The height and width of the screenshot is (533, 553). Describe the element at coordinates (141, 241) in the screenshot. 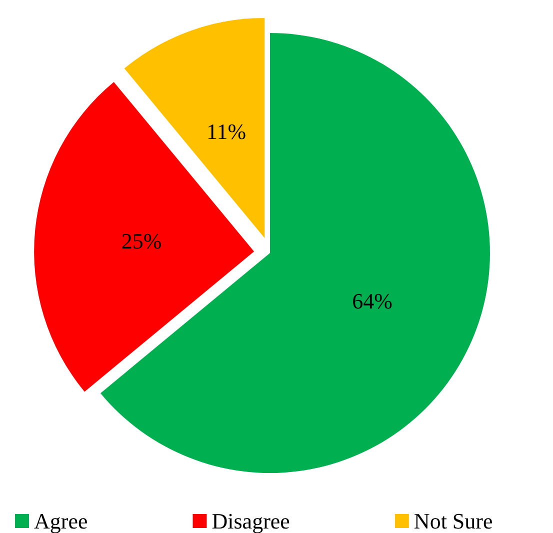

I see `data-label: 25%` at that location.